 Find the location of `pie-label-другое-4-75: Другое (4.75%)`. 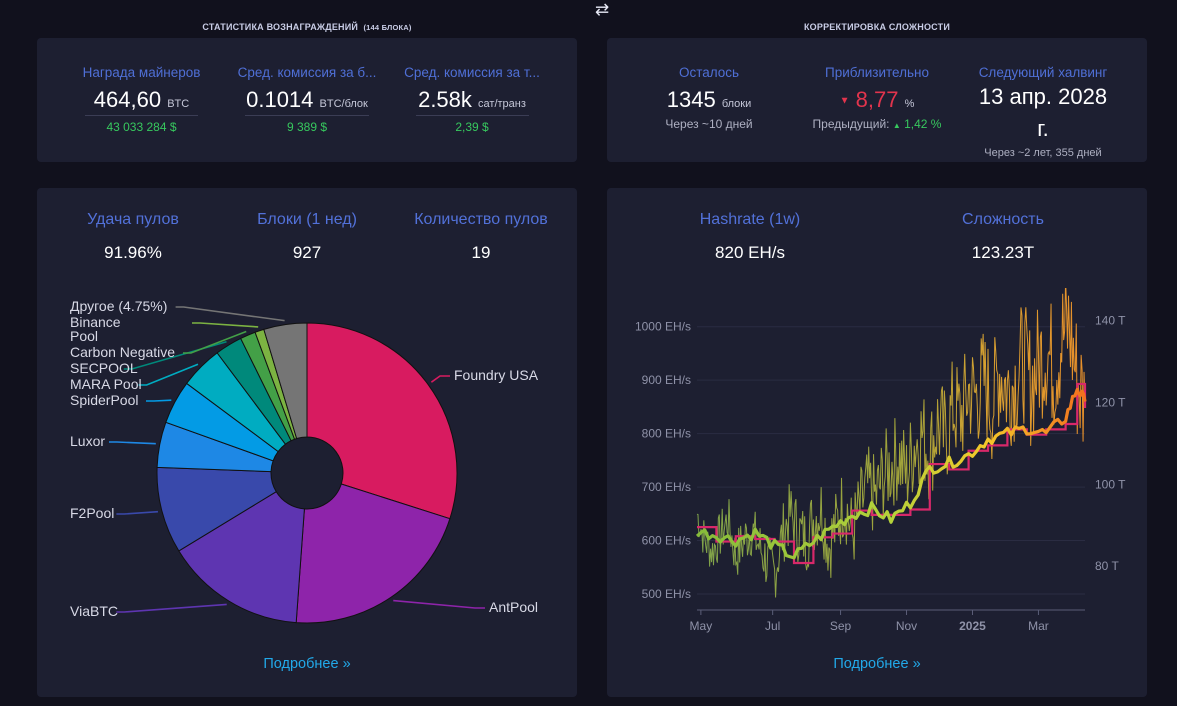

pie-label-другое-4-75: Другое (4.75%) is located at coordinates (118, 306).